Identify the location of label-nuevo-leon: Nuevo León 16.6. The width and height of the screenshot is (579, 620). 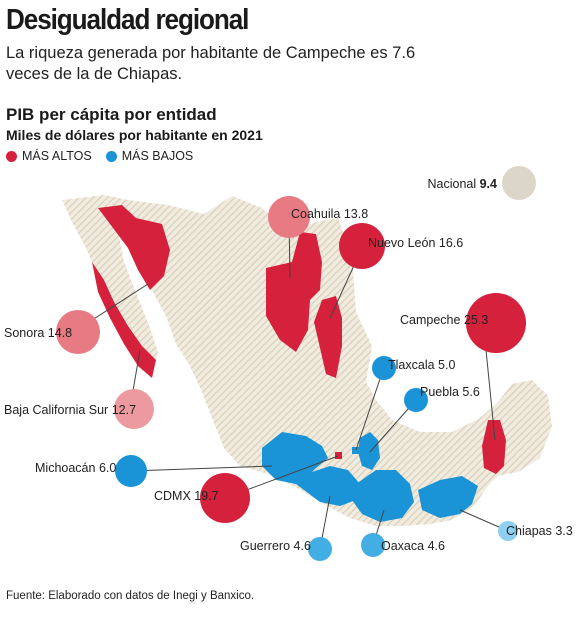
(415, 243).